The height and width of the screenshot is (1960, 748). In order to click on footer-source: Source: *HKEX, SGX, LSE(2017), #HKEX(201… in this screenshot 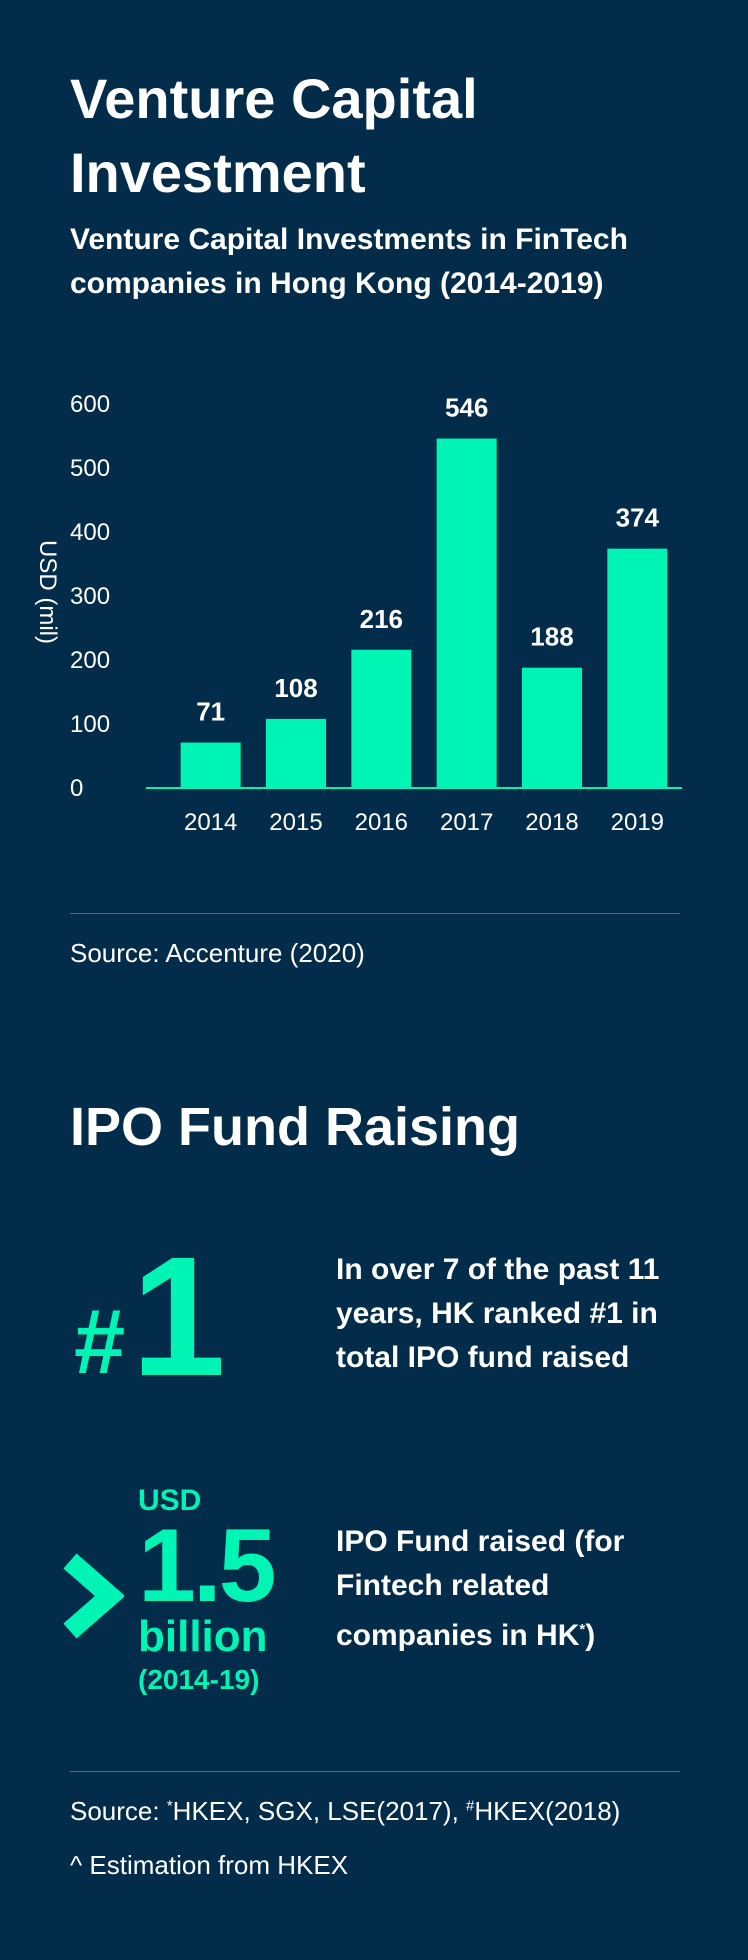, I will do `click(345, 1811)`.